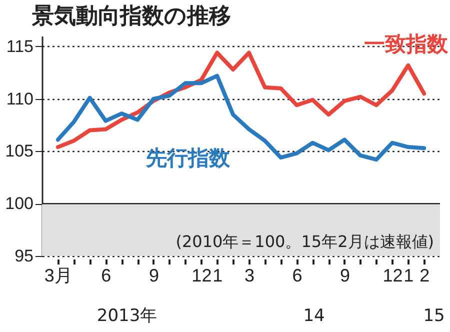  What do you see at coordinates (305, 241) in the screenshot?
I see `annotation: (2010年＝100。15年2月は速報値)` at bounding box center [305, 241].